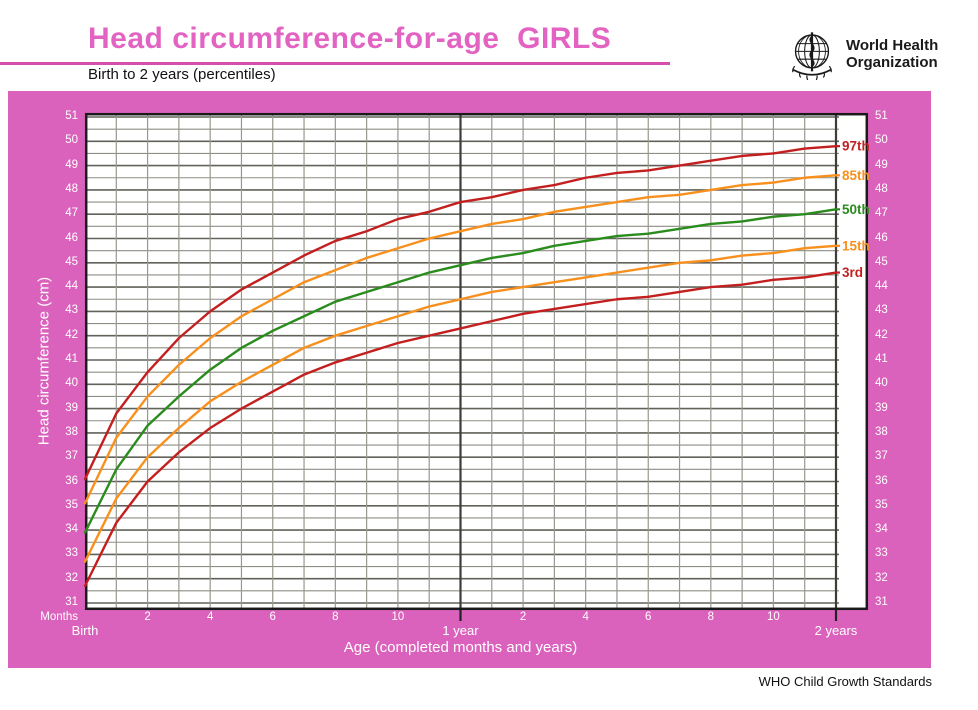  I want to click on y-tick-label-right: 41, so click(881, 359).